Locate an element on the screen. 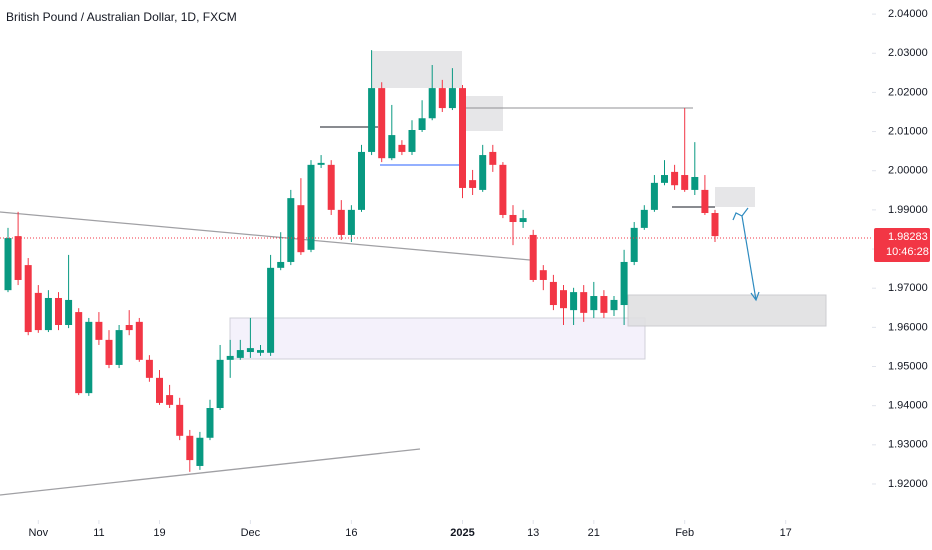 The image size is (932, 550). y-tick-label: 2.00000 is located at coordinates (908, 171).